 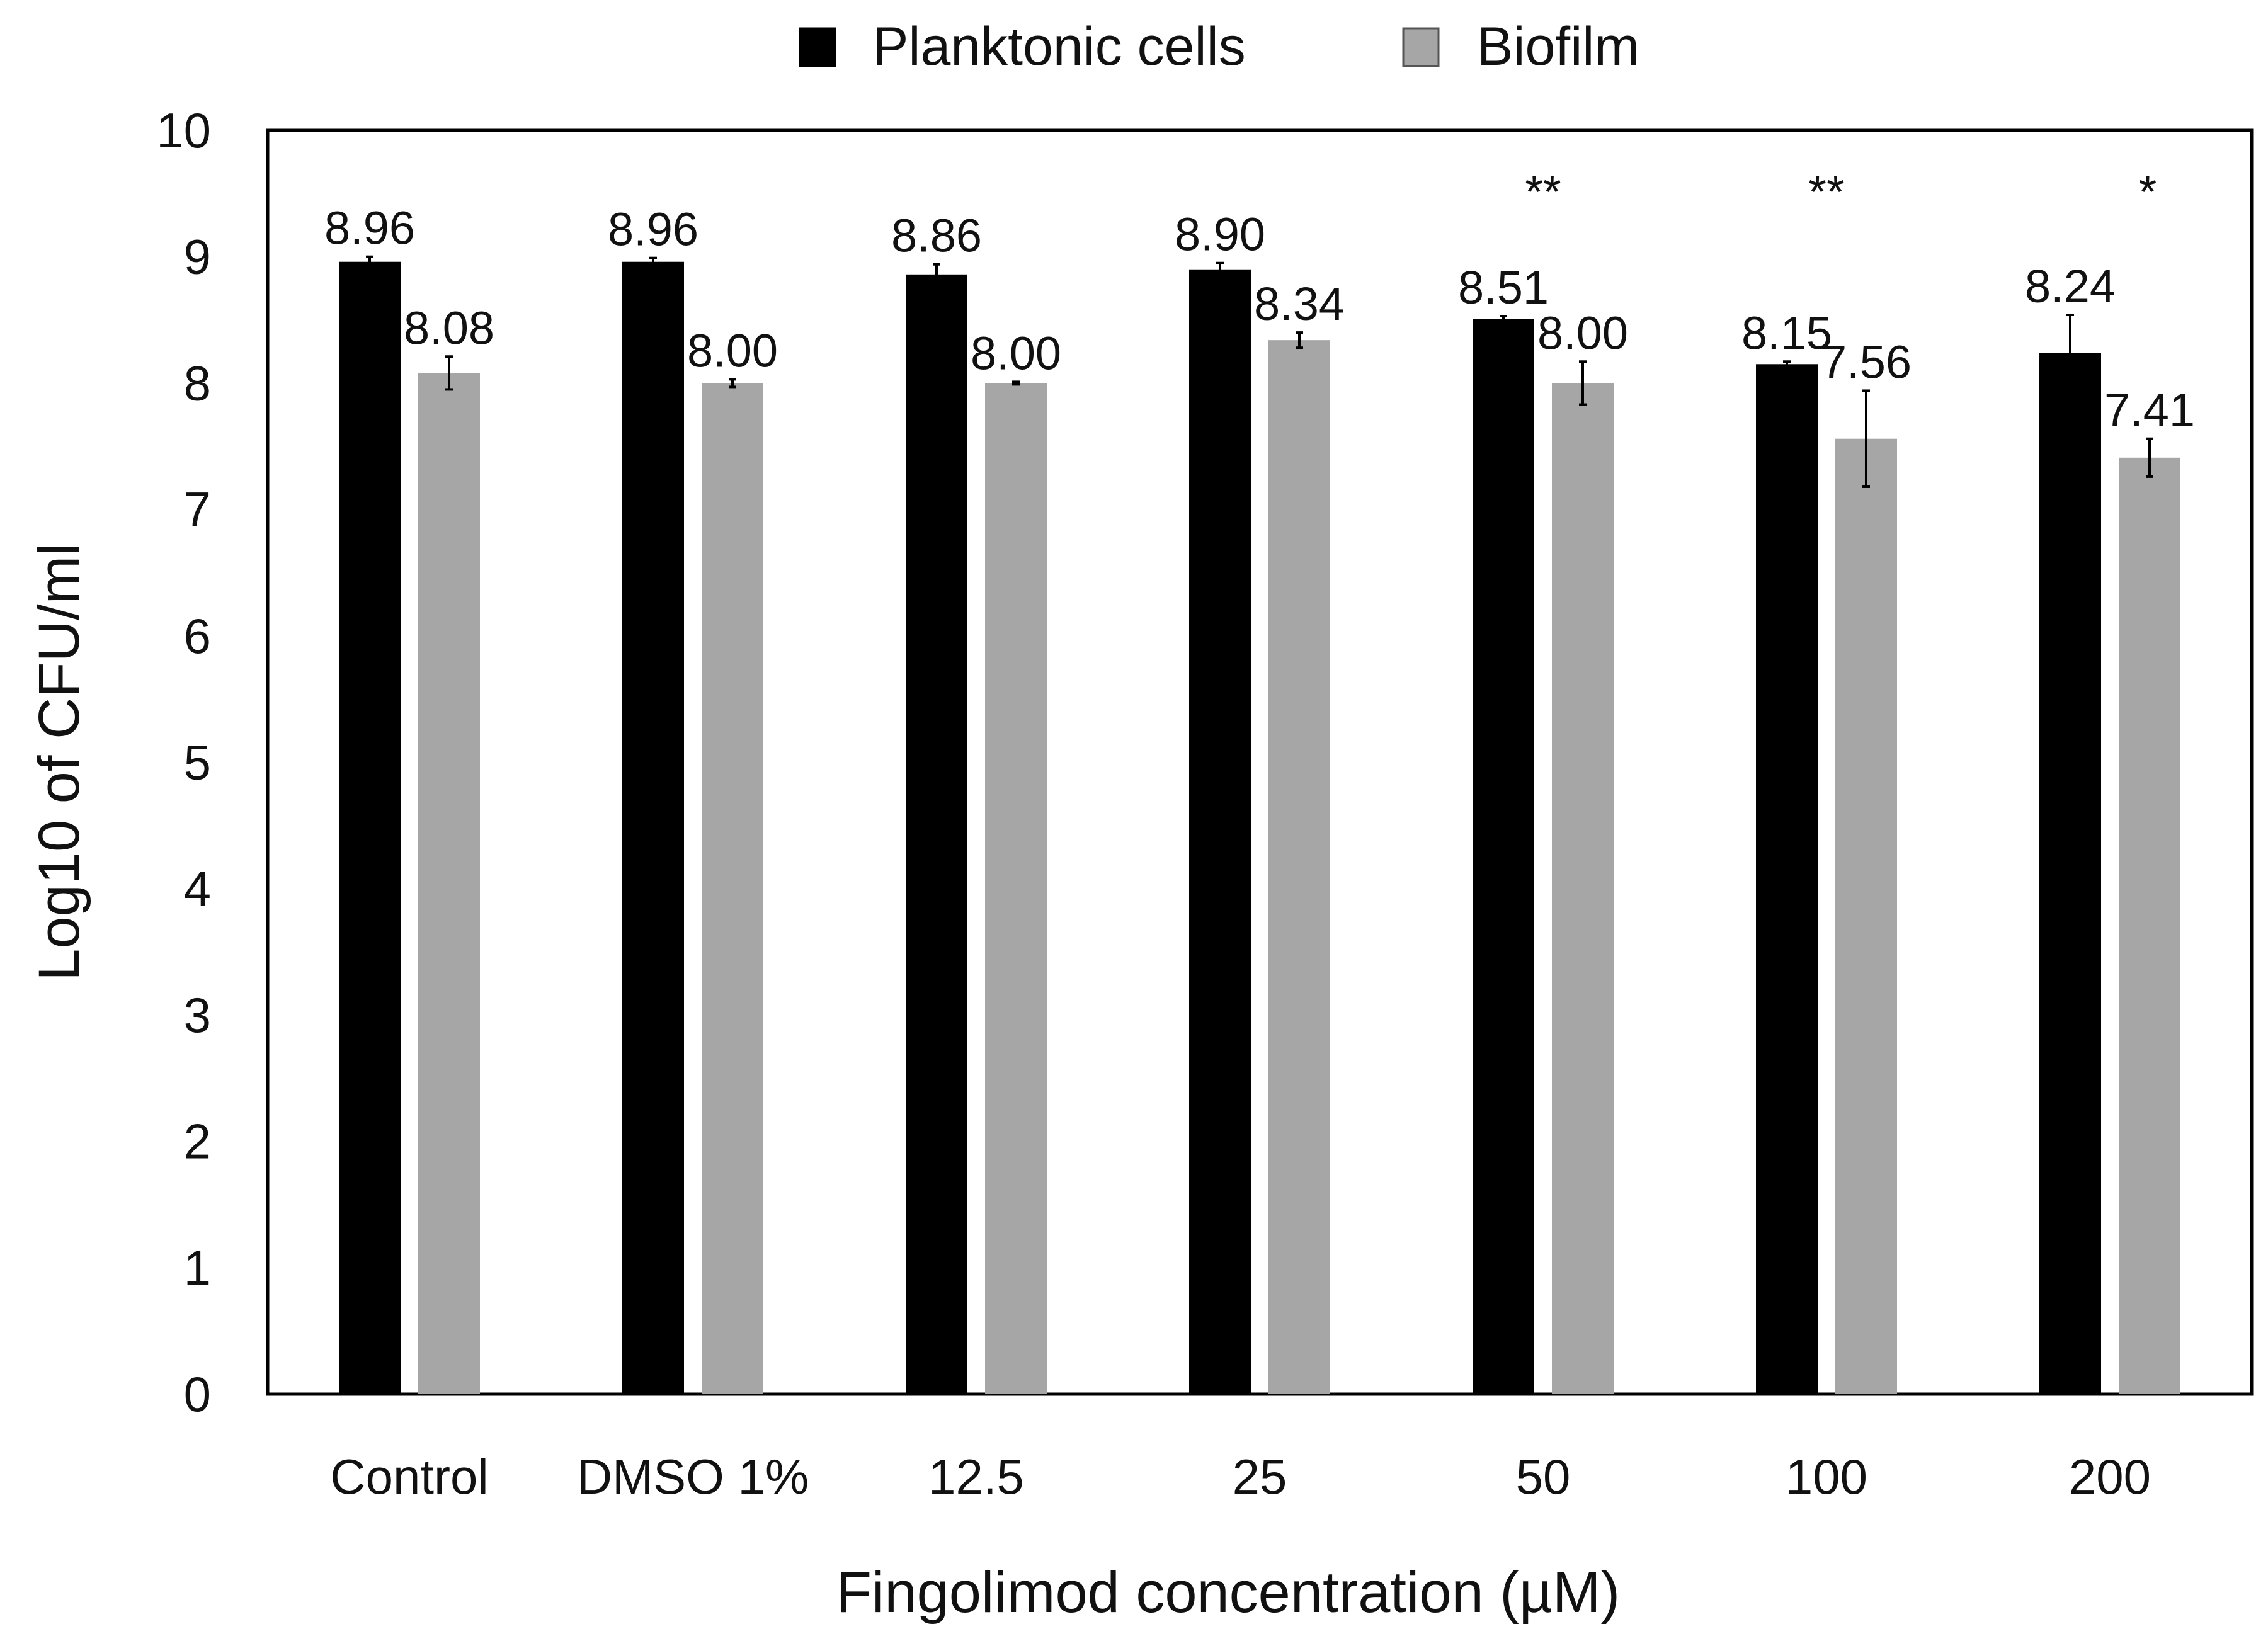 What do you see at coordinates (59, 761) in the screenshot?
I see `y-axis-title: Log10 of CFU/ml` at bounding box center [59, 761].